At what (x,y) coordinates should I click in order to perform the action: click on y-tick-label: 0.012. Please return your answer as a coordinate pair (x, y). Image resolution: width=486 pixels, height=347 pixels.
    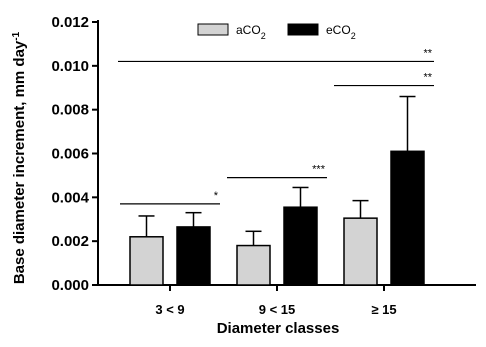
    Looking at the image, I should click on (70, 22).